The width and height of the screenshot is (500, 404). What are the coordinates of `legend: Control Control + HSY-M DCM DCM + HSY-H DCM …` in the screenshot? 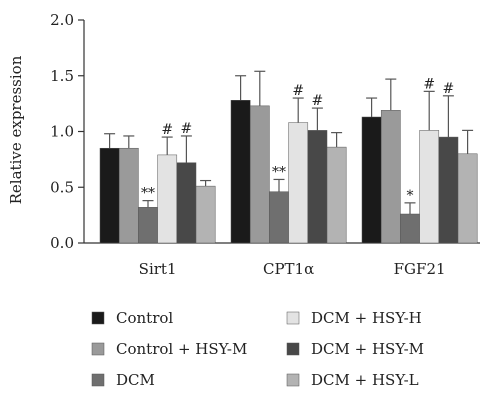 It's located at (257, 349).